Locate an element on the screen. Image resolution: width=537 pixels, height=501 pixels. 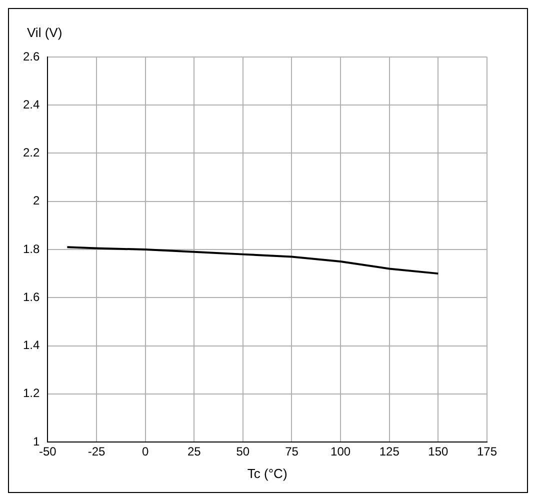
y-tick-label: 2.2 is located at coordinates (31, 153).